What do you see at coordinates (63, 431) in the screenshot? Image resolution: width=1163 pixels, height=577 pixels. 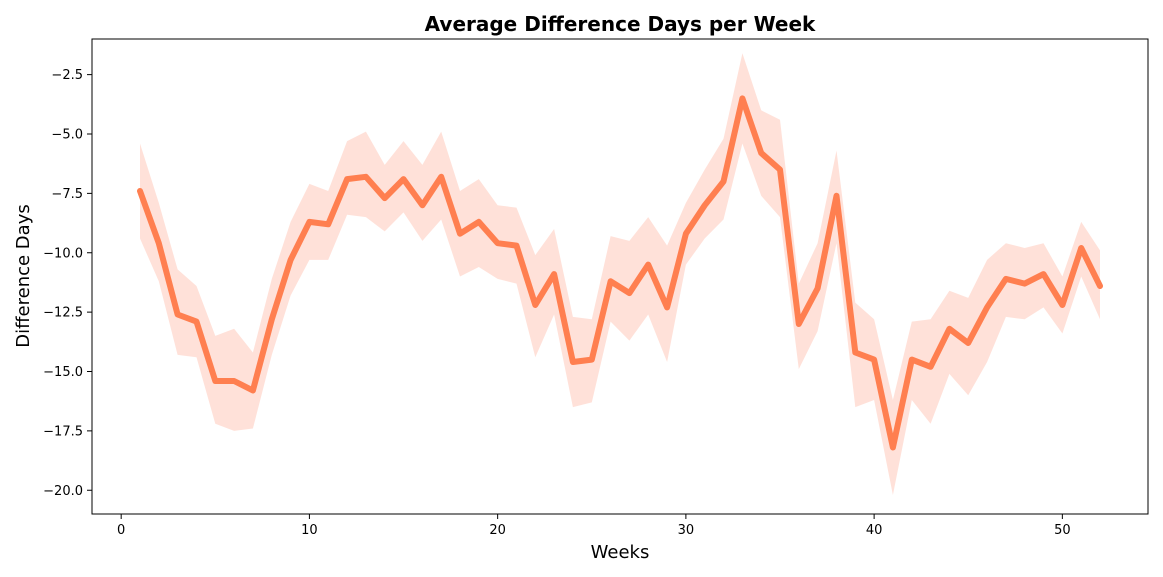 I see `y-tick-label: −17.5` at bounding box center [63, 431].